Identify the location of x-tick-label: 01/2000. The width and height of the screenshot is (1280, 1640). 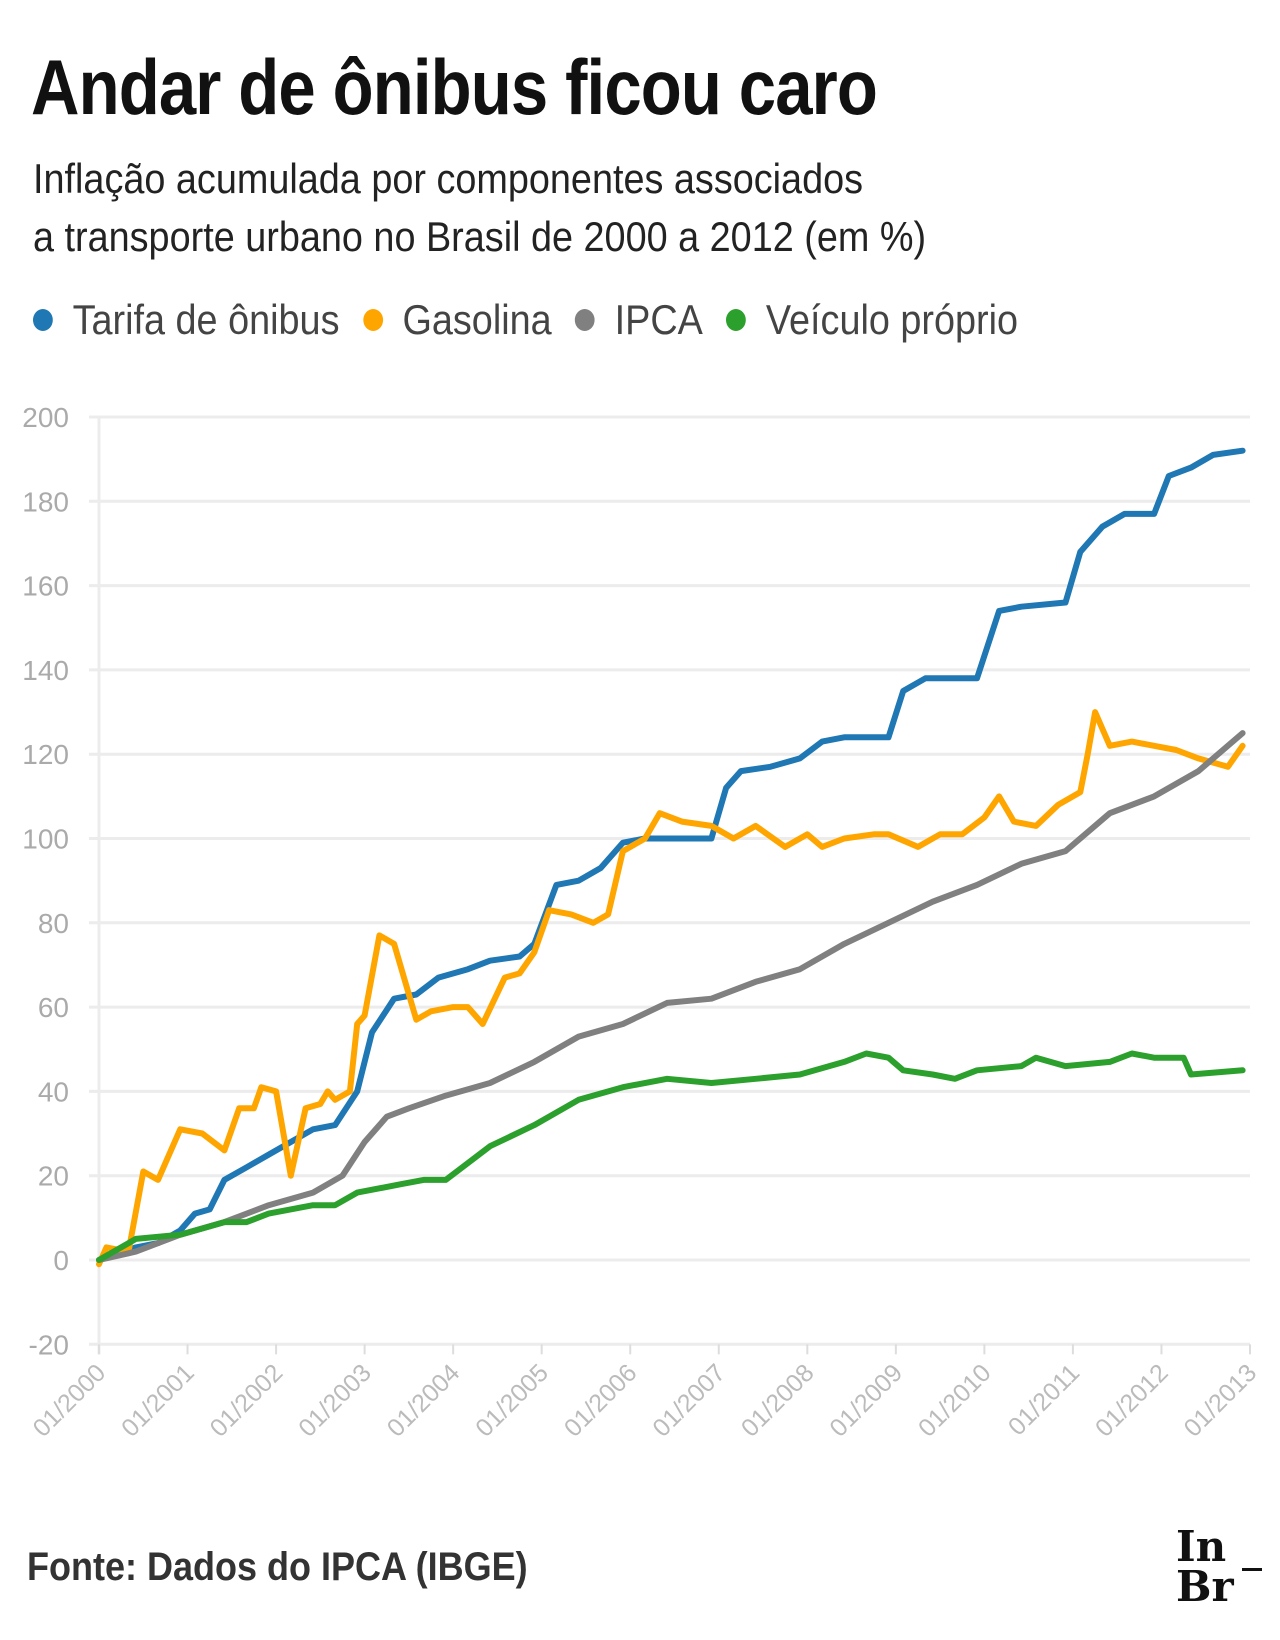
(70, 1401).